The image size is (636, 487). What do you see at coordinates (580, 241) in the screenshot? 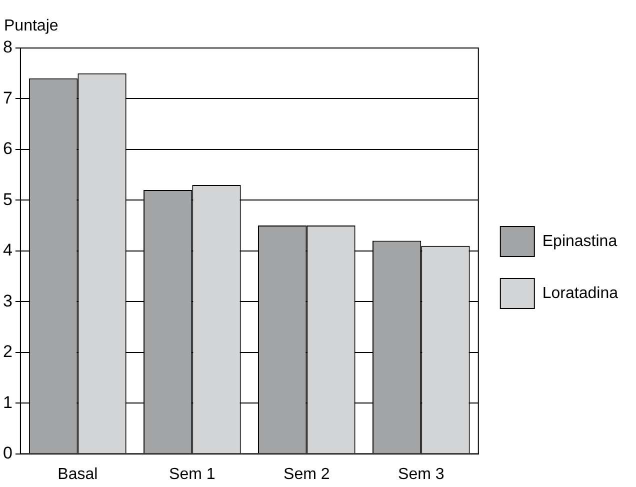
I see `legend-label: Epinastina` at bounding box center [580, 241].